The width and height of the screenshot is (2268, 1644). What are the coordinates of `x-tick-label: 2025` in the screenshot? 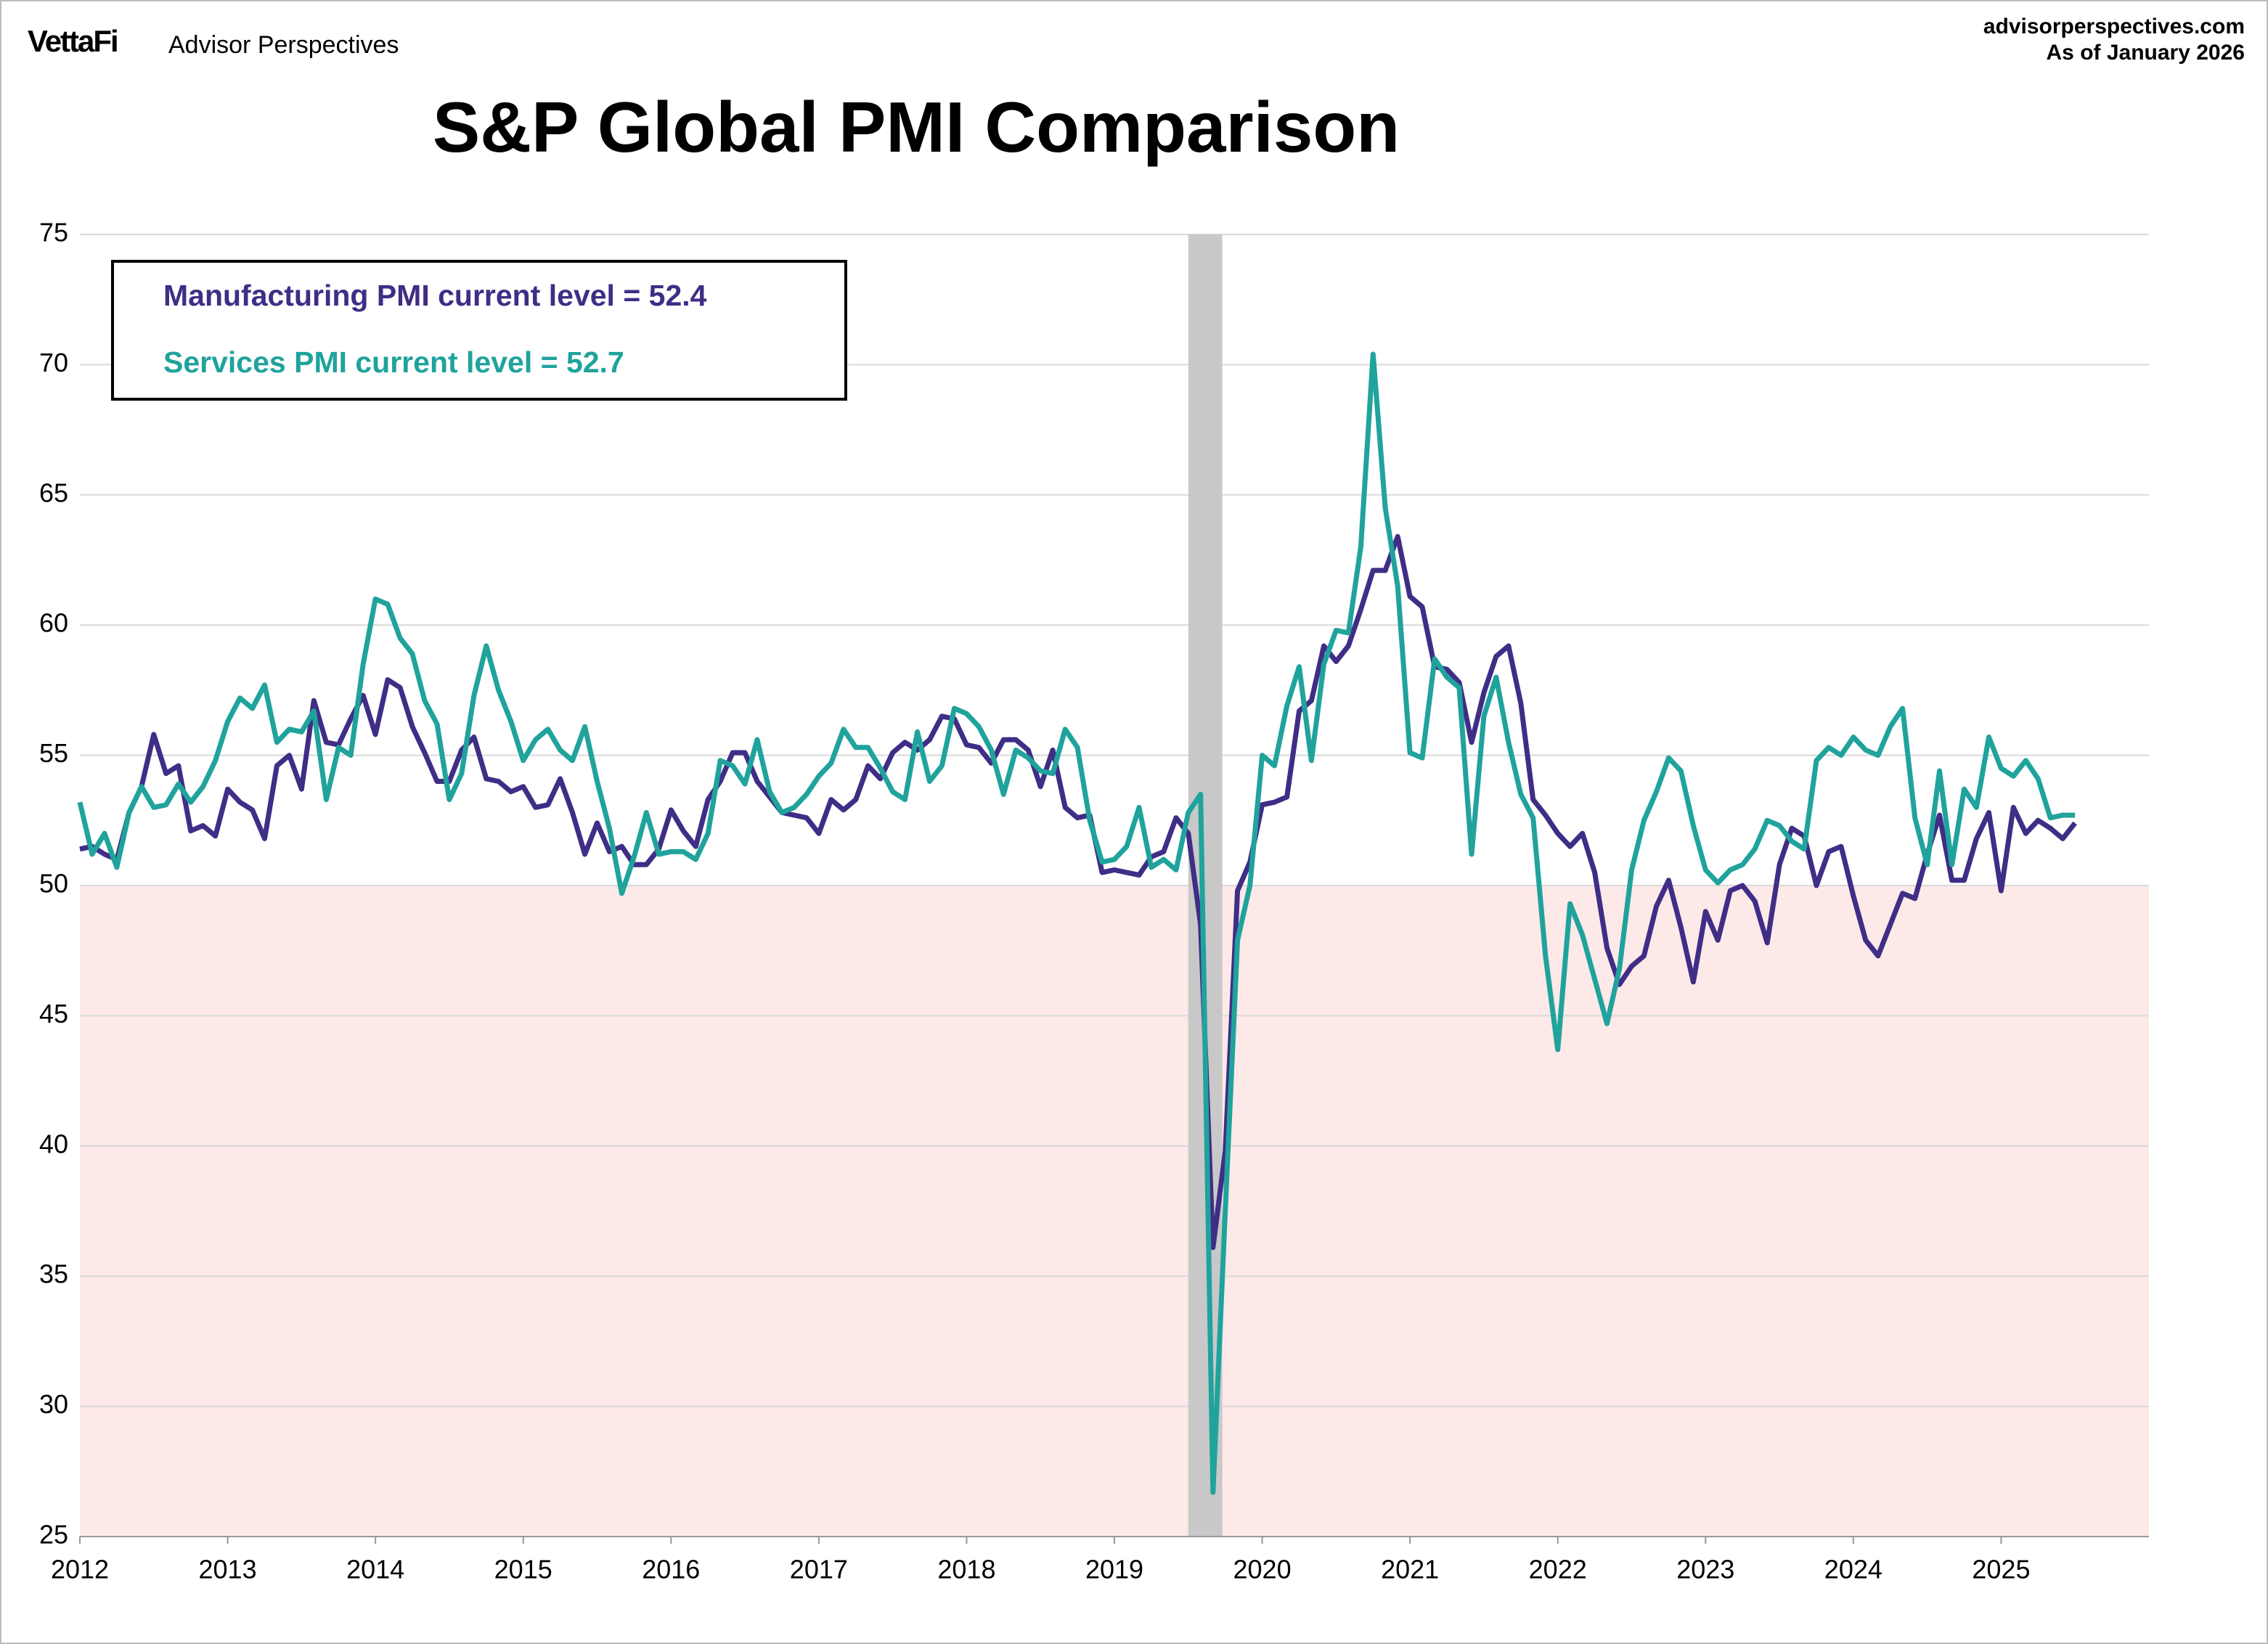 It's located at (2001, 1569).